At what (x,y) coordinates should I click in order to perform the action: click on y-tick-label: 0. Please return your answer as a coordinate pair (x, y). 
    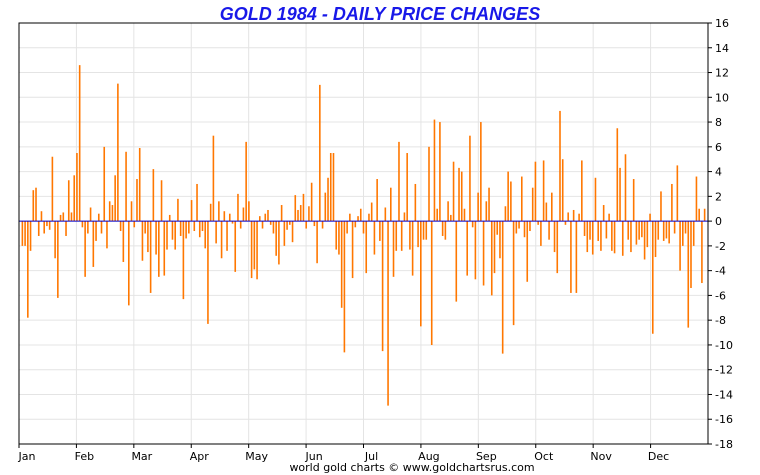
    Looking at the image, I should click on (718, 221).